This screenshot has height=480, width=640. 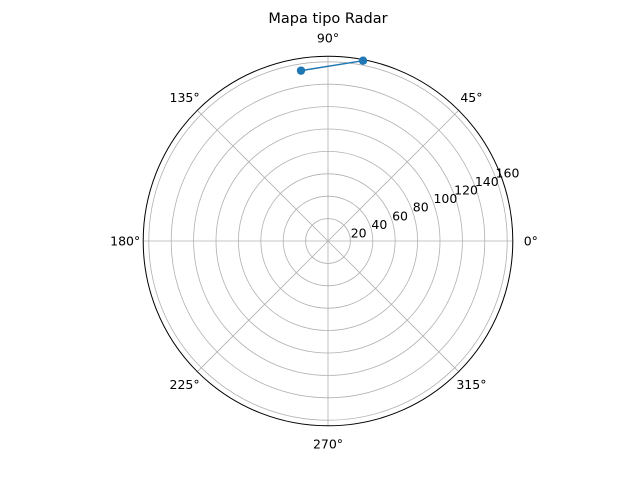 I want to click on r-tick-label: 20, so click(x=359, y=232).